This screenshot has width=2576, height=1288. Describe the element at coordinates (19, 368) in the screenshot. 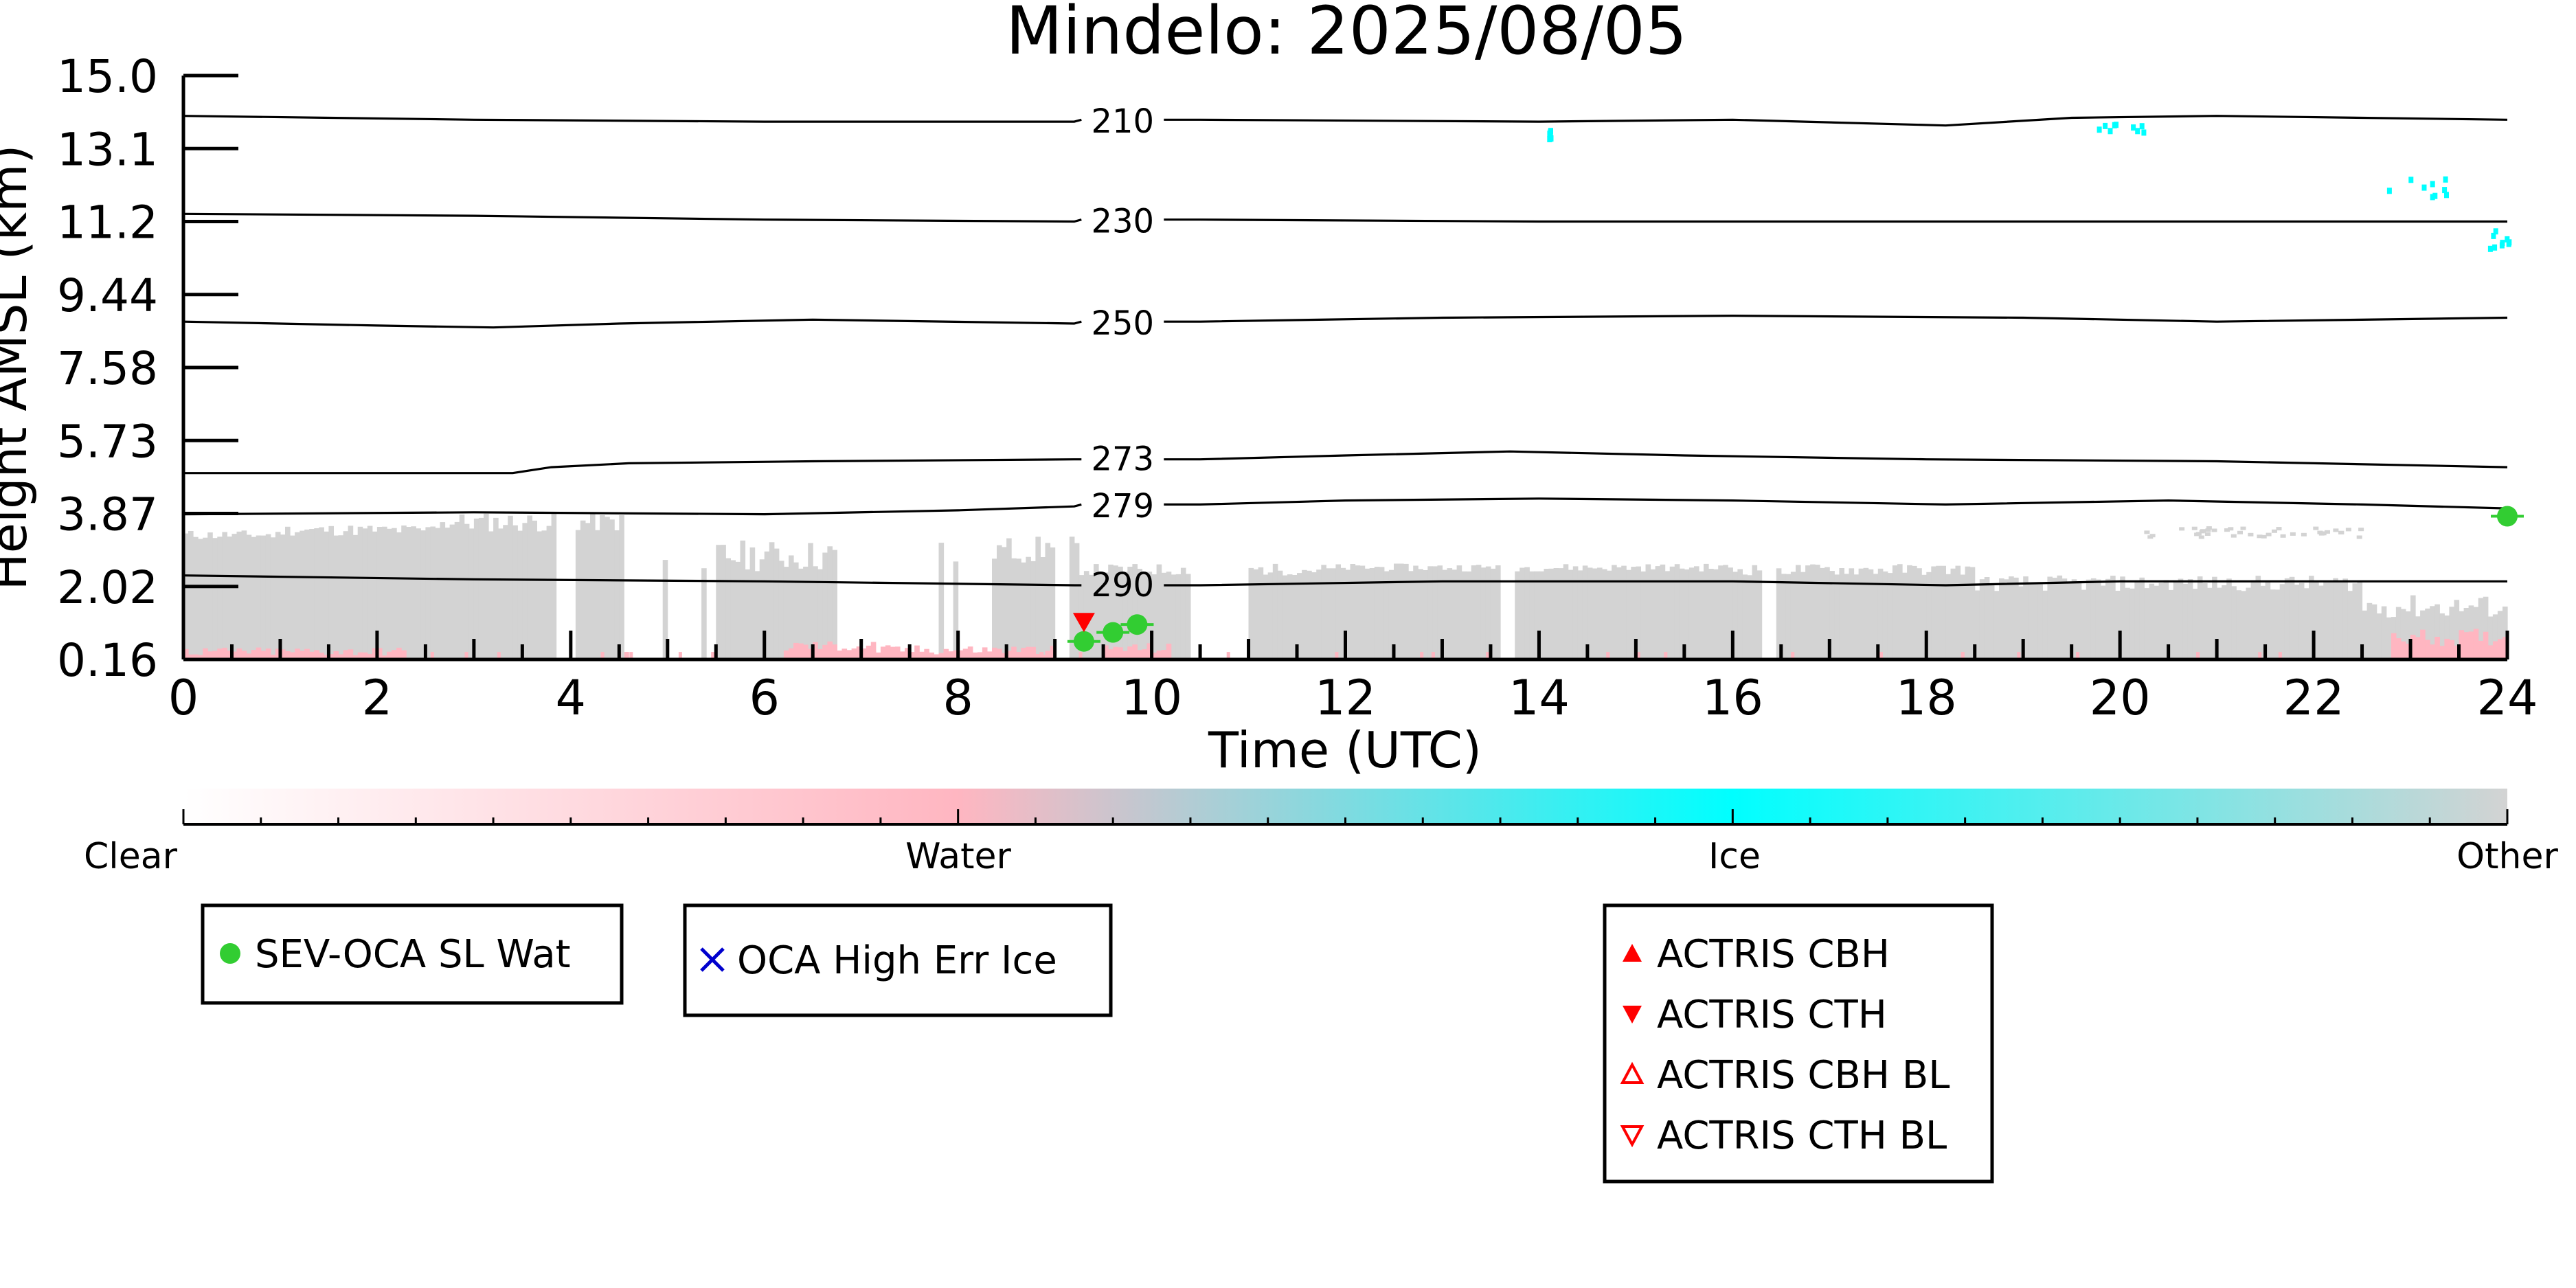

I see `y-axis-label: Height AMSL (km)` at that location.